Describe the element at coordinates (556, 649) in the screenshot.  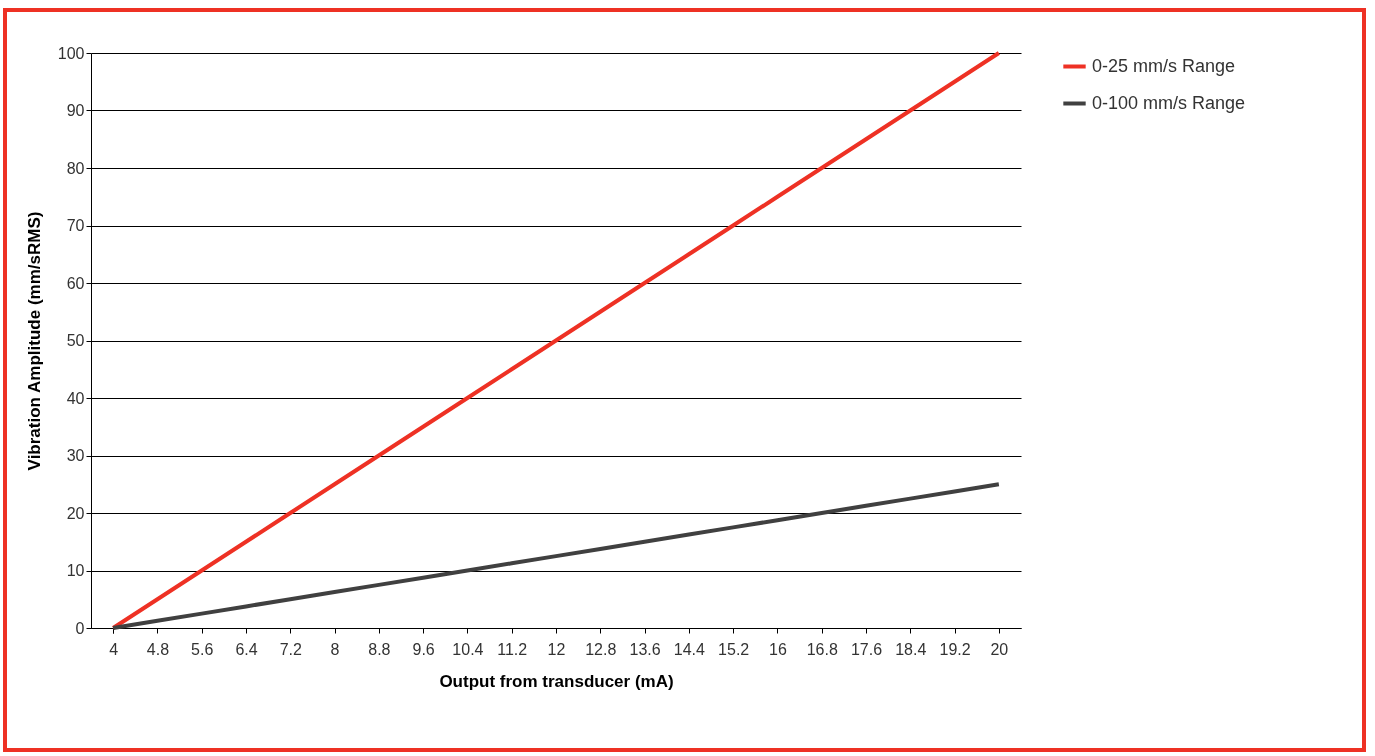
I see `x-tick-label: 12` at that location.